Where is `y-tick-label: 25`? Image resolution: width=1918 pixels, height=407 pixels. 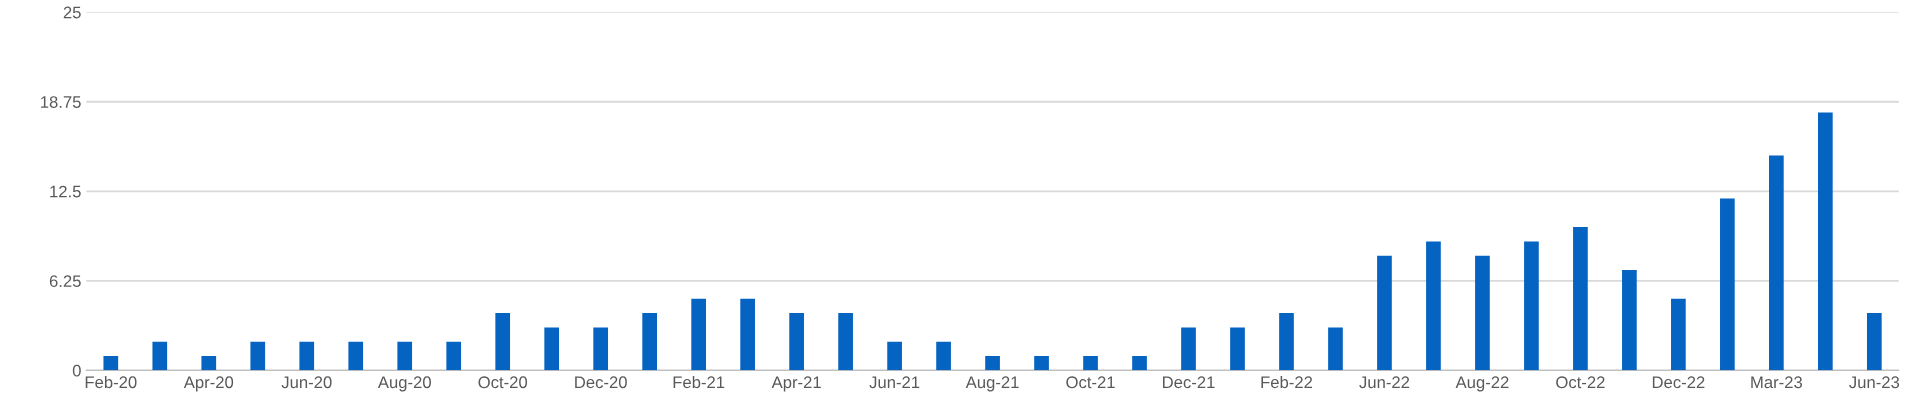
y-tick-label: 25 is located at coordinates (72, 12).